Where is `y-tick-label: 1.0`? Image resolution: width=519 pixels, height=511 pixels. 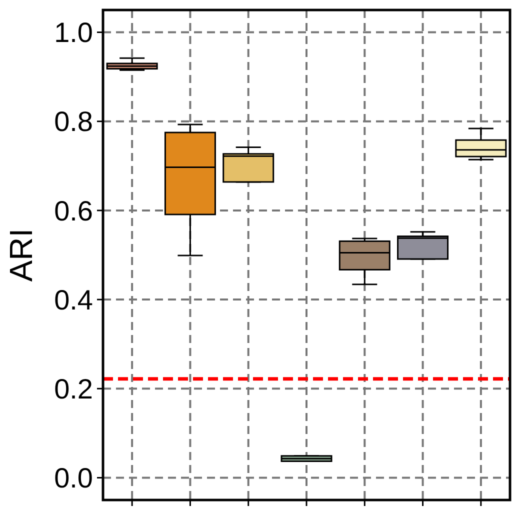
y-tick-label: 1.0 is located at coordinates (73, 32).